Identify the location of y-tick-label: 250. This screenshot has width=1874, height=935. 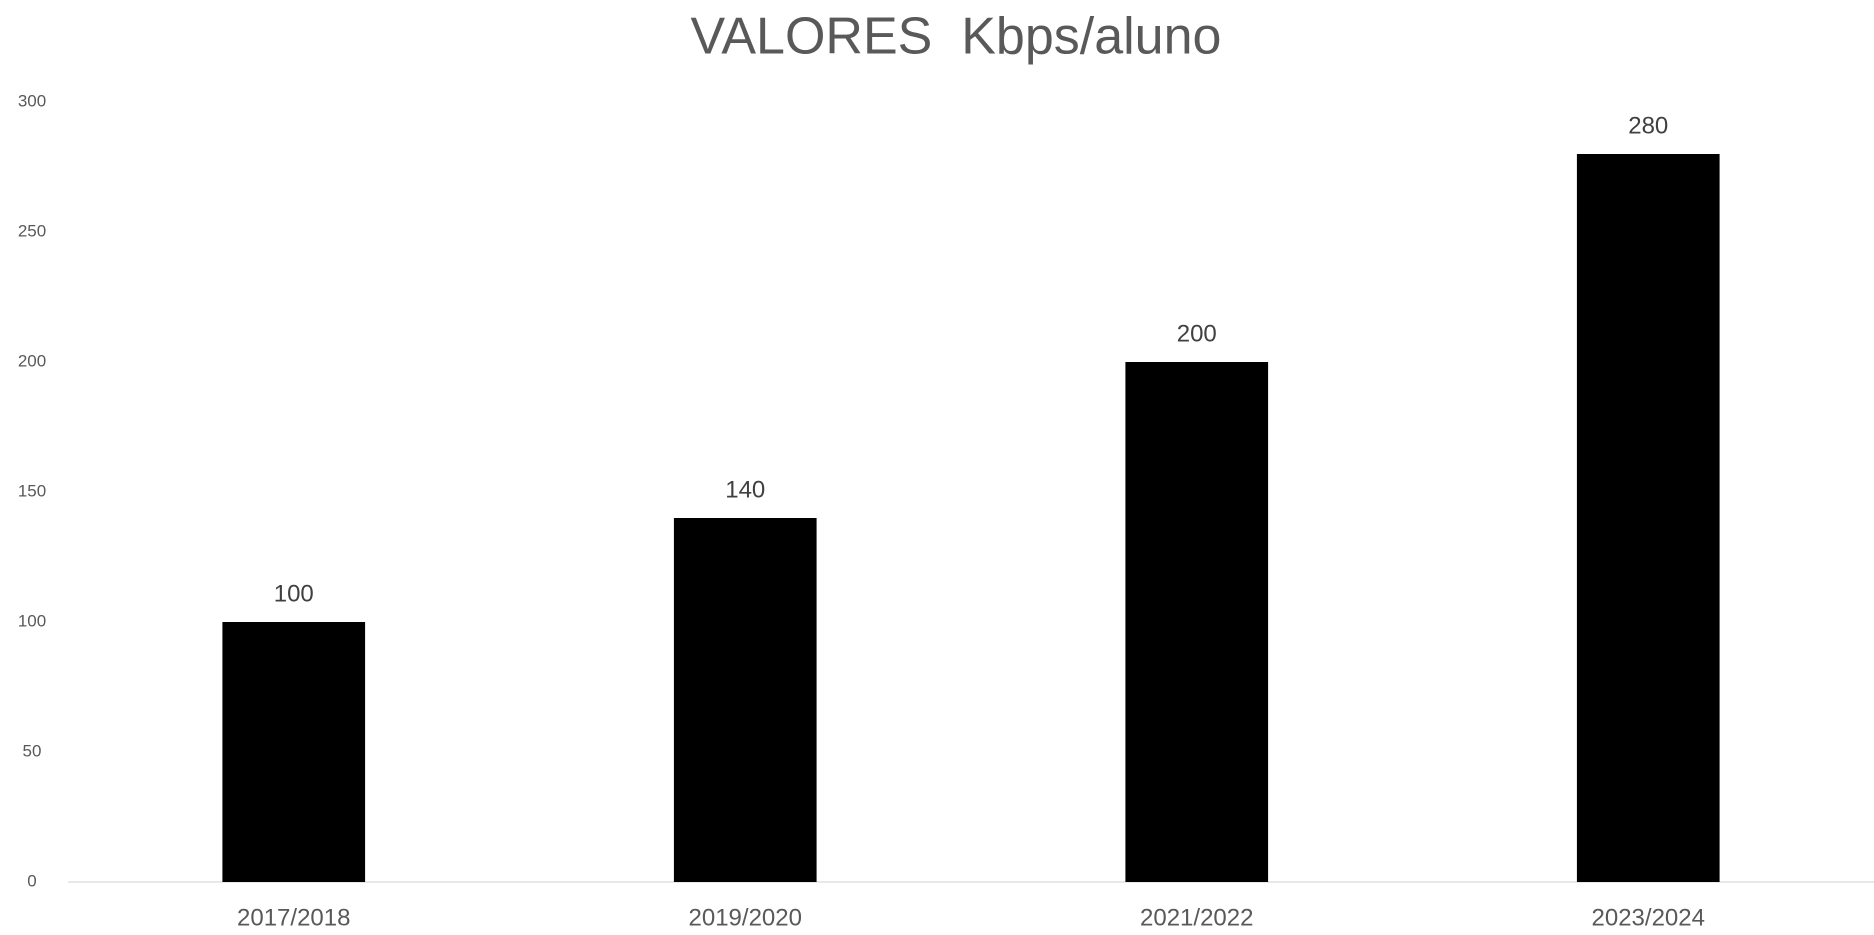
(32, 230).